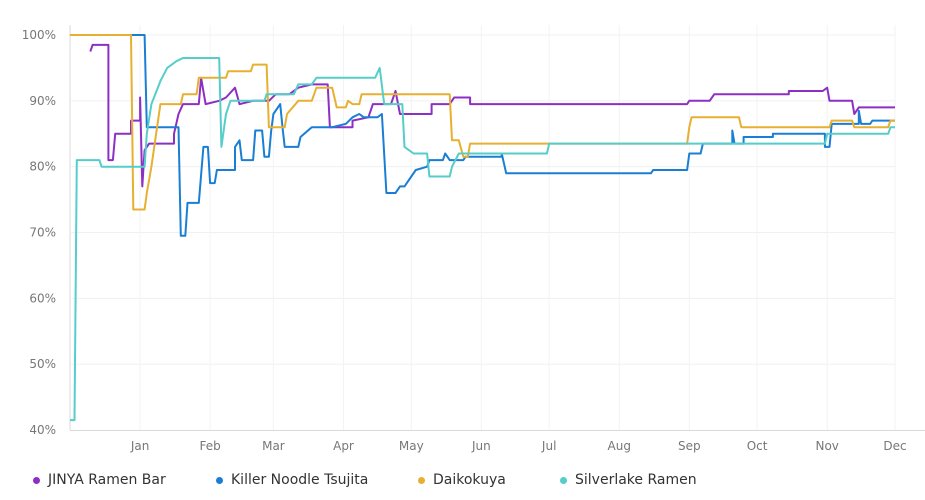 This screenshot has width=925, height=500. I want to click on legend-swatch-killer-noodle, so click(219, 480).